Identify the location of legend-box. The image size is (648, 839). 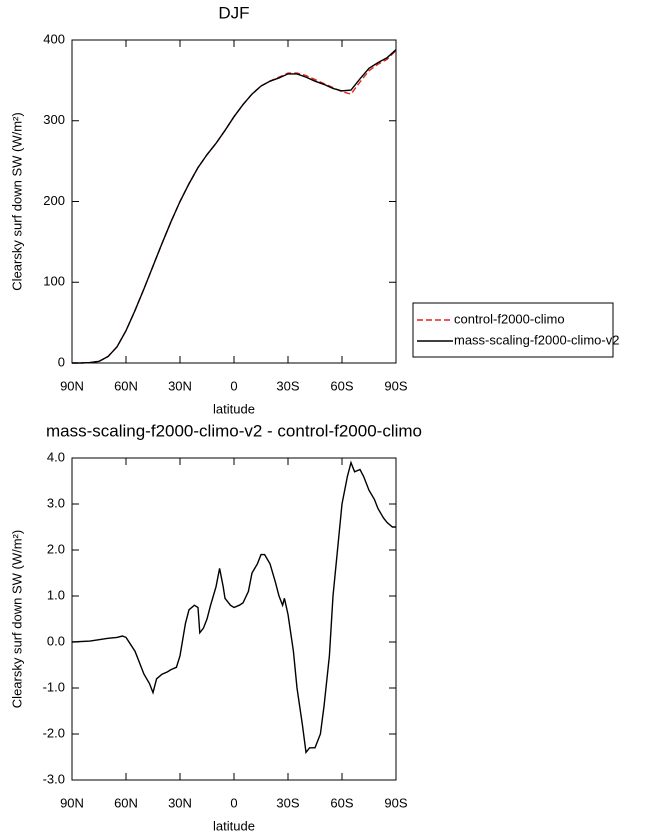
(513, 330).